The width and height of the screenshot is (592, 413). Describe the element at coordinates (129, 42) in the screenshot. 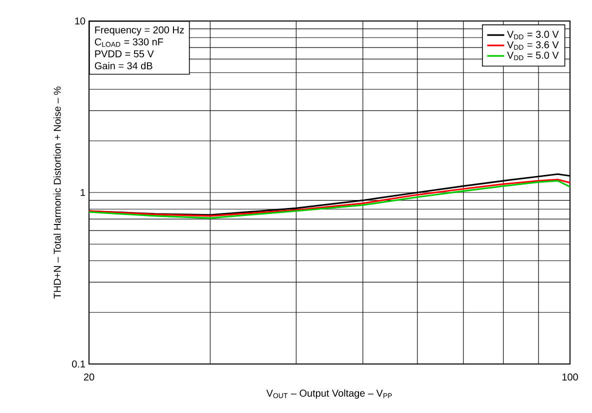

I see `annotation: C$_{LOAD}$ = 330 nF` at that location.